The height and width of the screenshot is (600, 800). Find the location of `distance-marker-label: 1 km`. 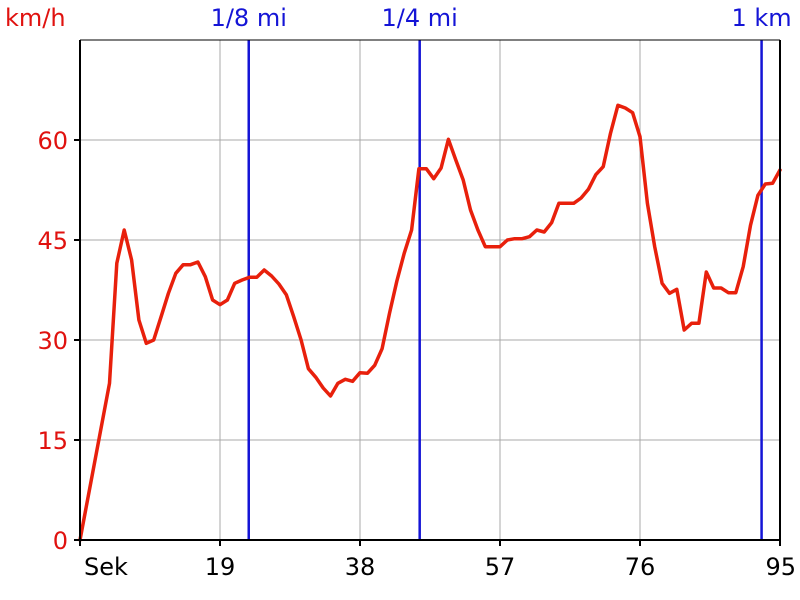

distance-marker-label: 1 km is located at coordinates (761, 18).